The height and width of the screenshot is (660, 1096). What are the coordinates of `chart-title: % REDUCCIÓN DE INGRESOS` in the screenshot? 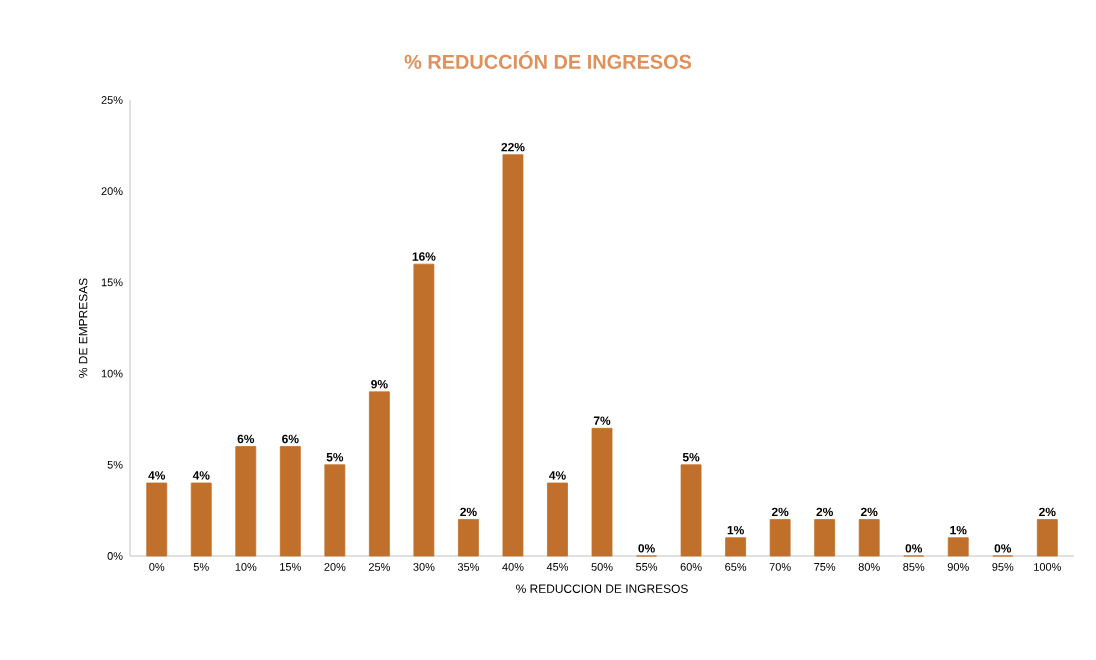 It's located at (548, 60).